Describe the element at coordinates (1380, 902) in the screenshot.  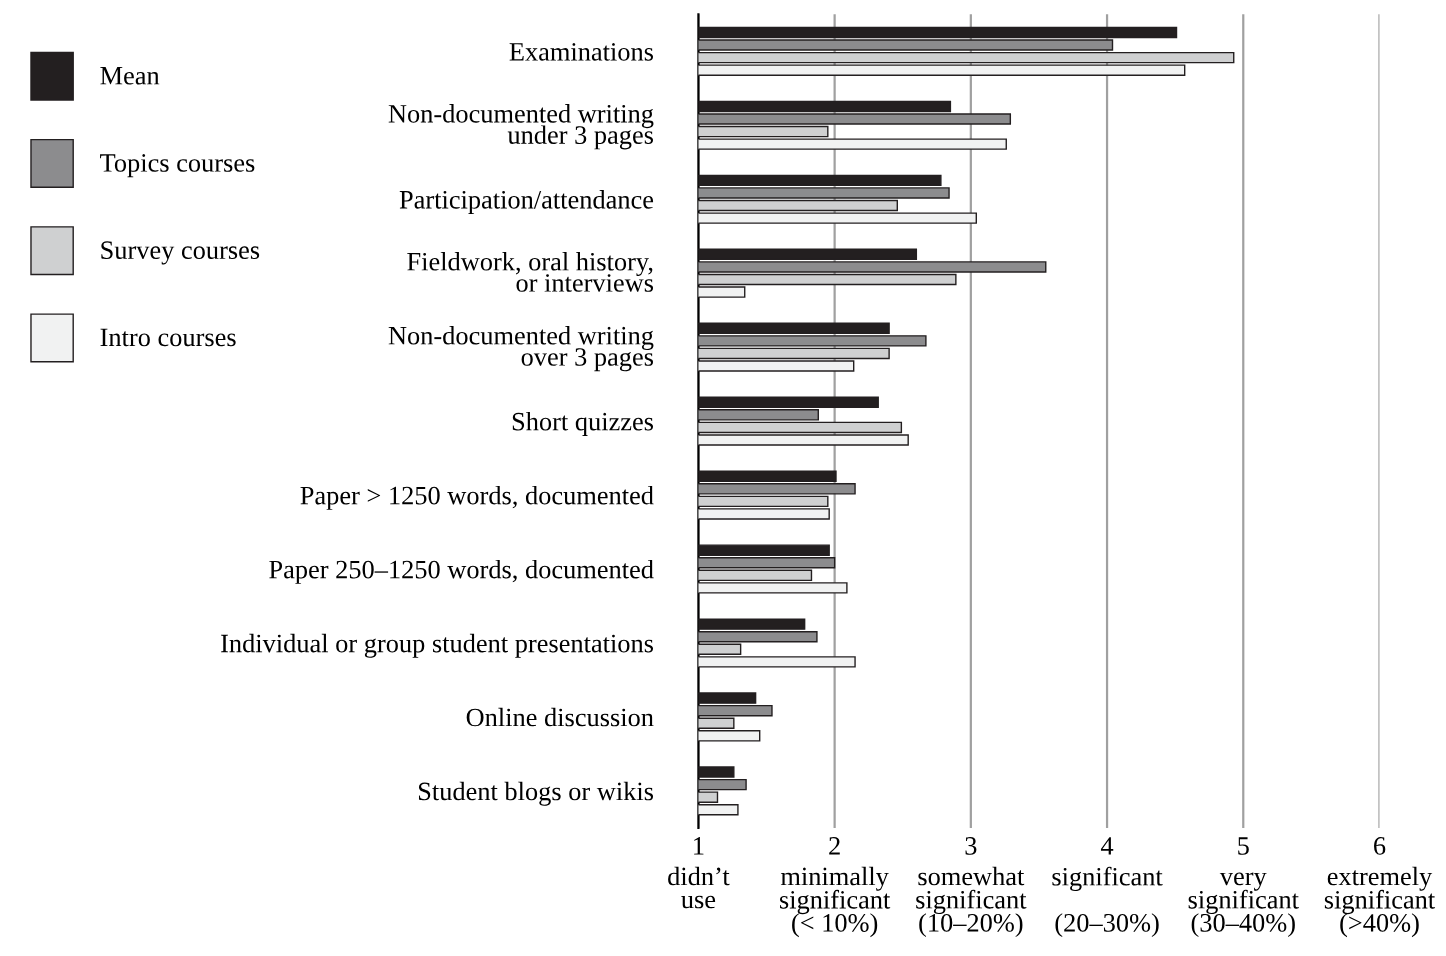
I see `text: extremely significant (>40%)` at that location.